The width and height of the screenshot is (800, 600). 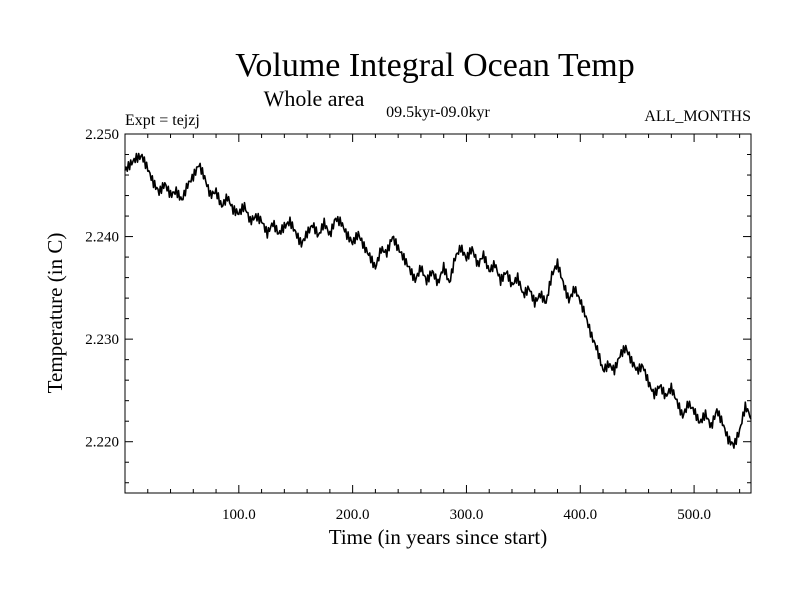 What do you see at coordinates (467, 515) in the screenshot?
I see `x-tick-label: 300.0` at bounding box center [467, 515].